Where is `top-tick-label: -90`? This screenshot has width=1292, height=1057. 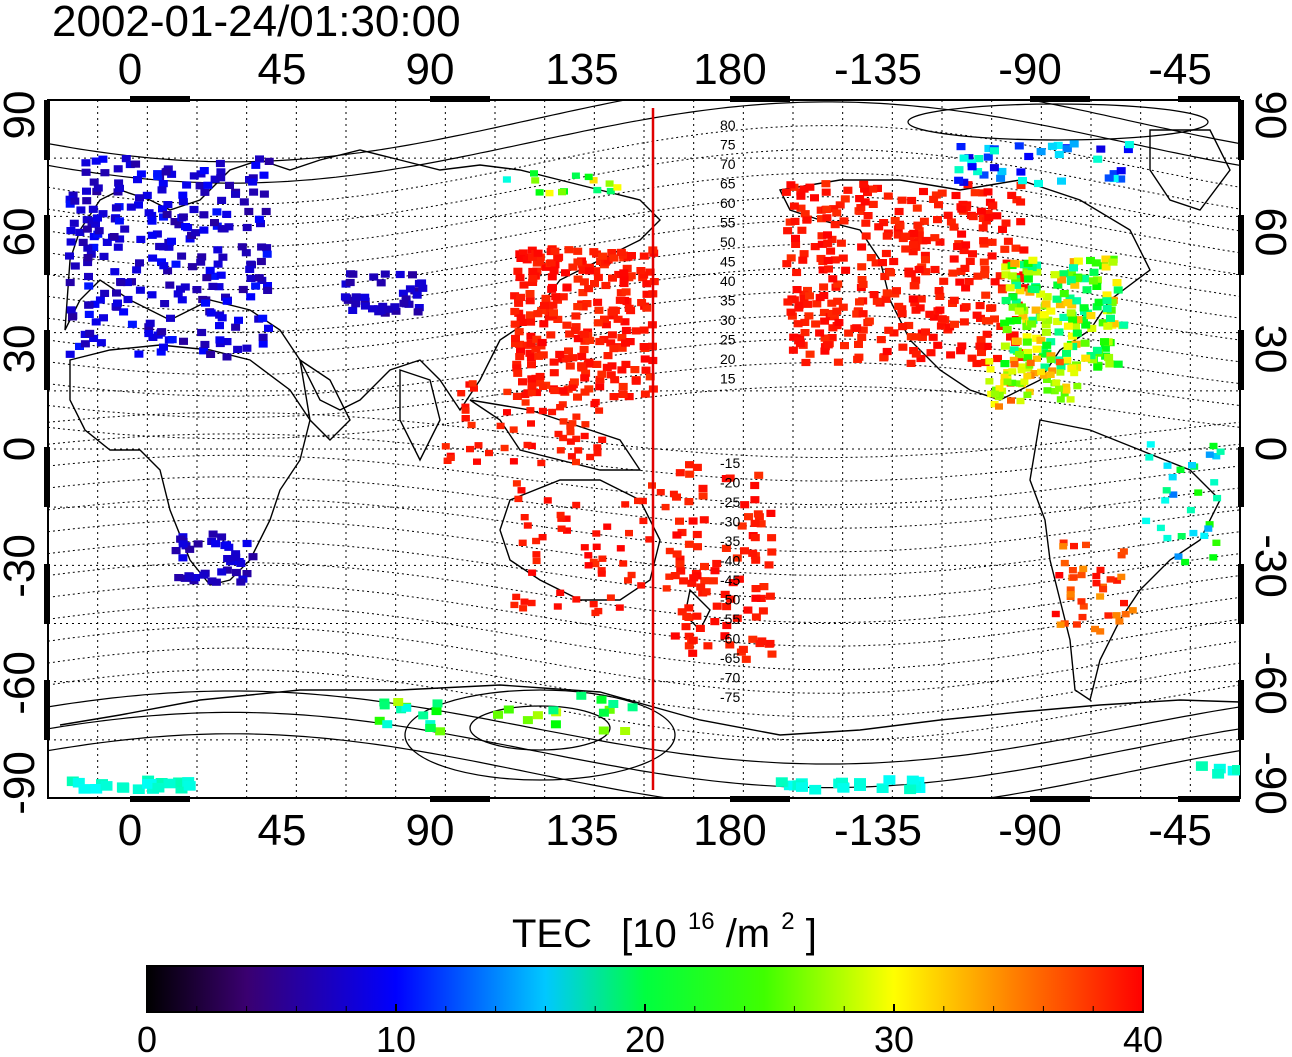 top-tick-label: -90 is located at coordinates (1030, 69).